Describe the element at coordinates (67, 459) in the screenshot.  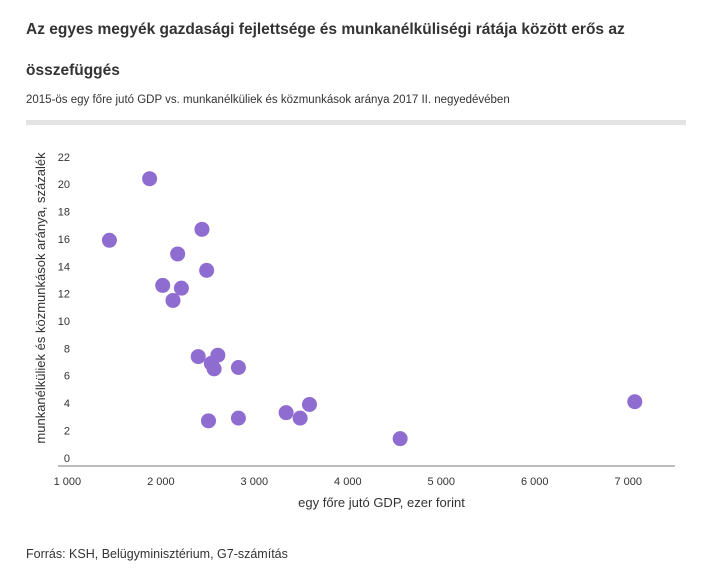
I see `y-tick-label: 0` at that location.